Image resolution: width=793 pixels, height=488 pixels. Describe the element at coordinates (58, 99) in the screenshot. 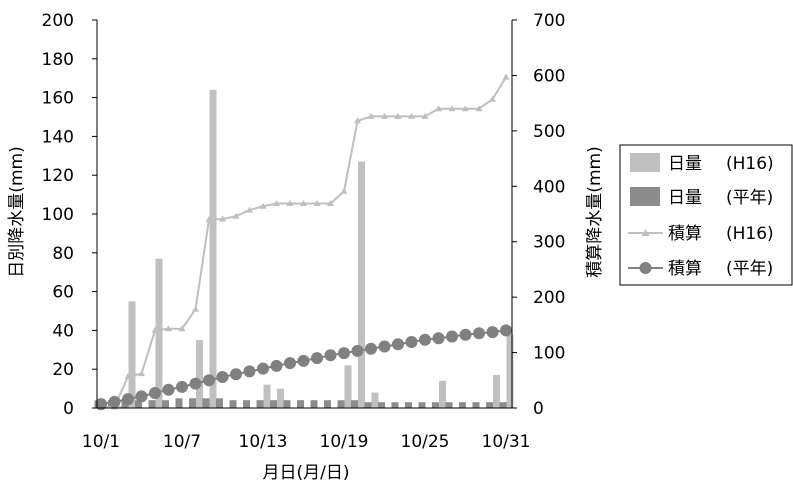

I see `y-tick-label-left: 160` at that location.